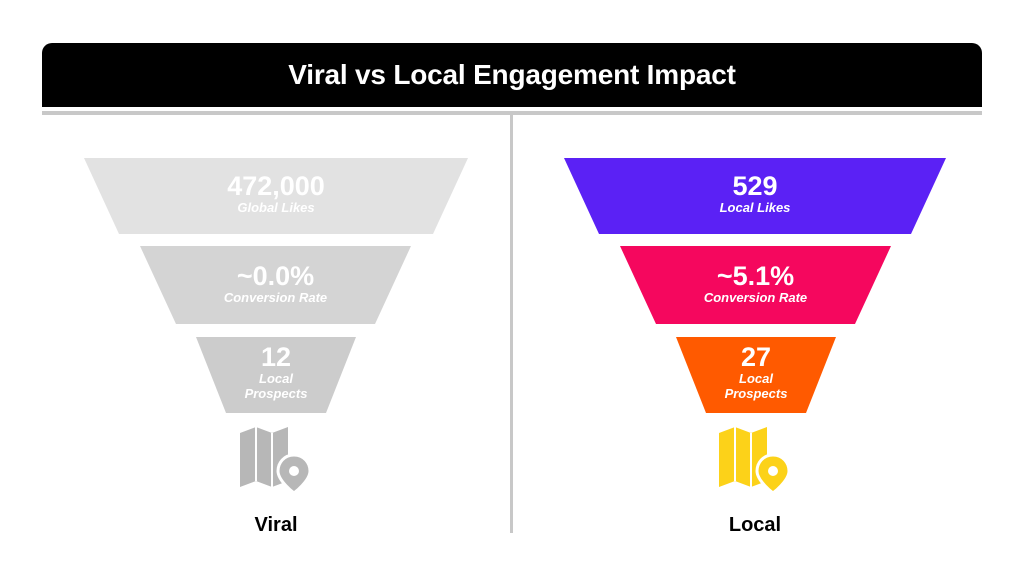 The width and height of the screenshot is (1024, 576). Describe the element at coordinates (755, 525) in the screenshot. I see `local-column-label: Local` at that location.